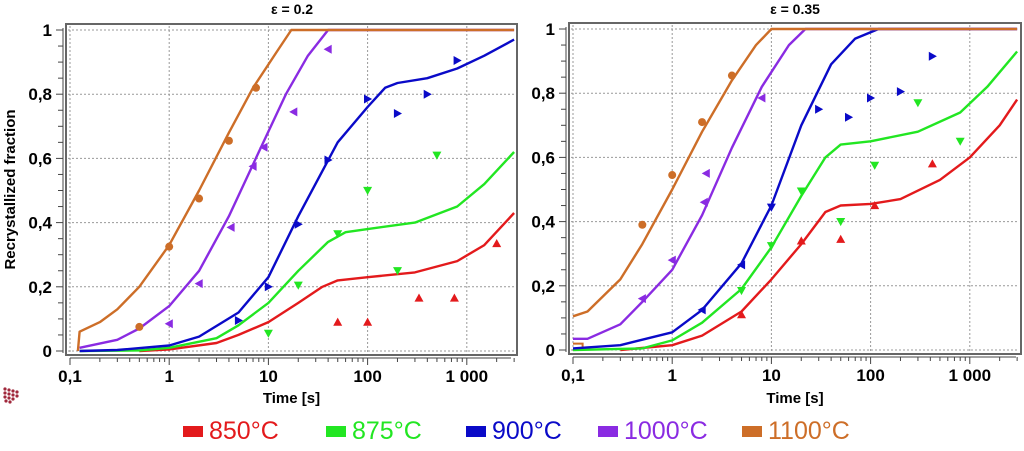 Image resolution: width=1024 pixels, height=451 pixels. I want to click on y-tick-label: 0, so click(550, 350).